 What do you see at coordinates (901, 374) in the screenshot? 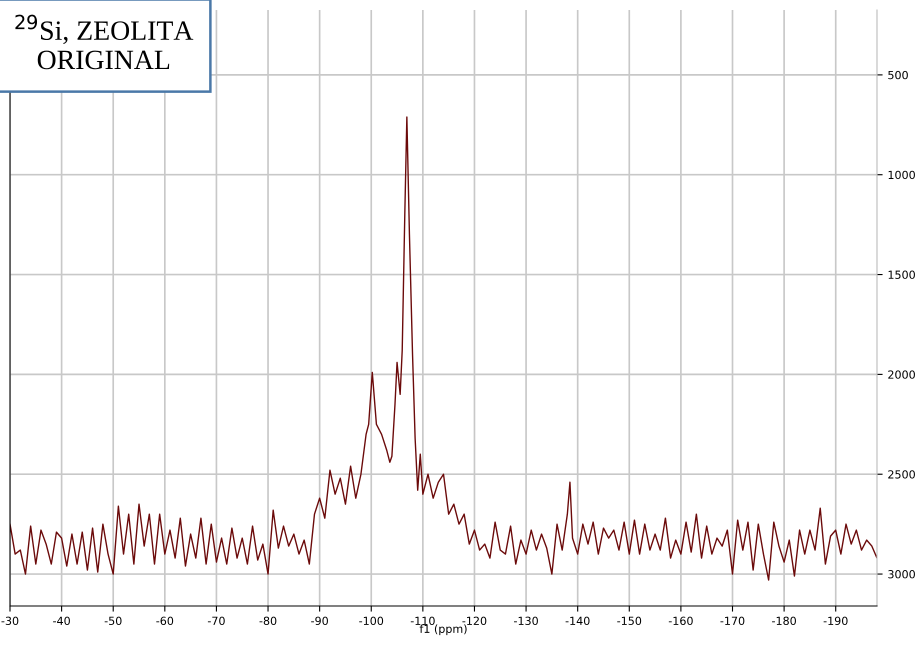
I see `y-tick-label: 2000` at bounding box center [901, 374].